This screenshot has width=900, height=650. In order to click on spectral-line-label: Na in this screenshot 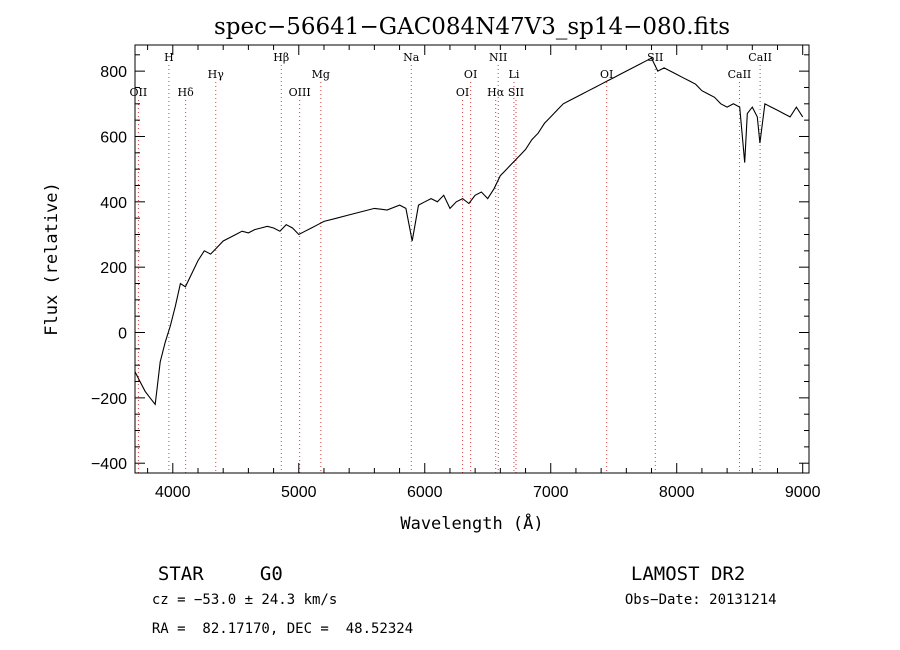, I will do `click(411, 57)`.